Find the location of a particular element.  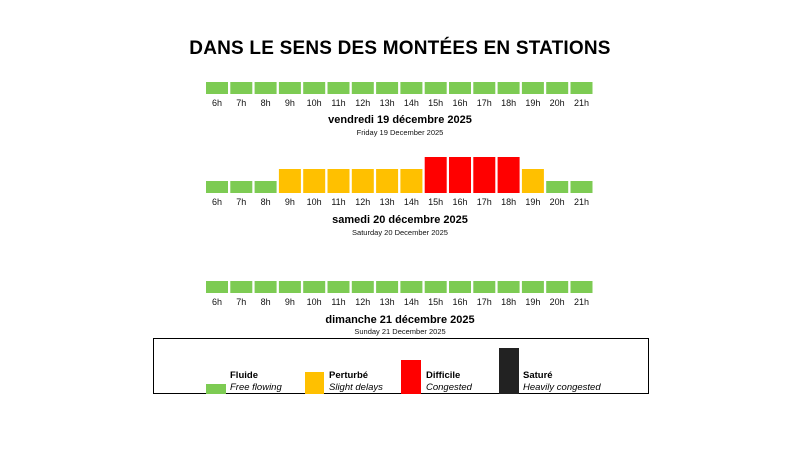

legend-swatch-sature is located at coordinates (509, 371).